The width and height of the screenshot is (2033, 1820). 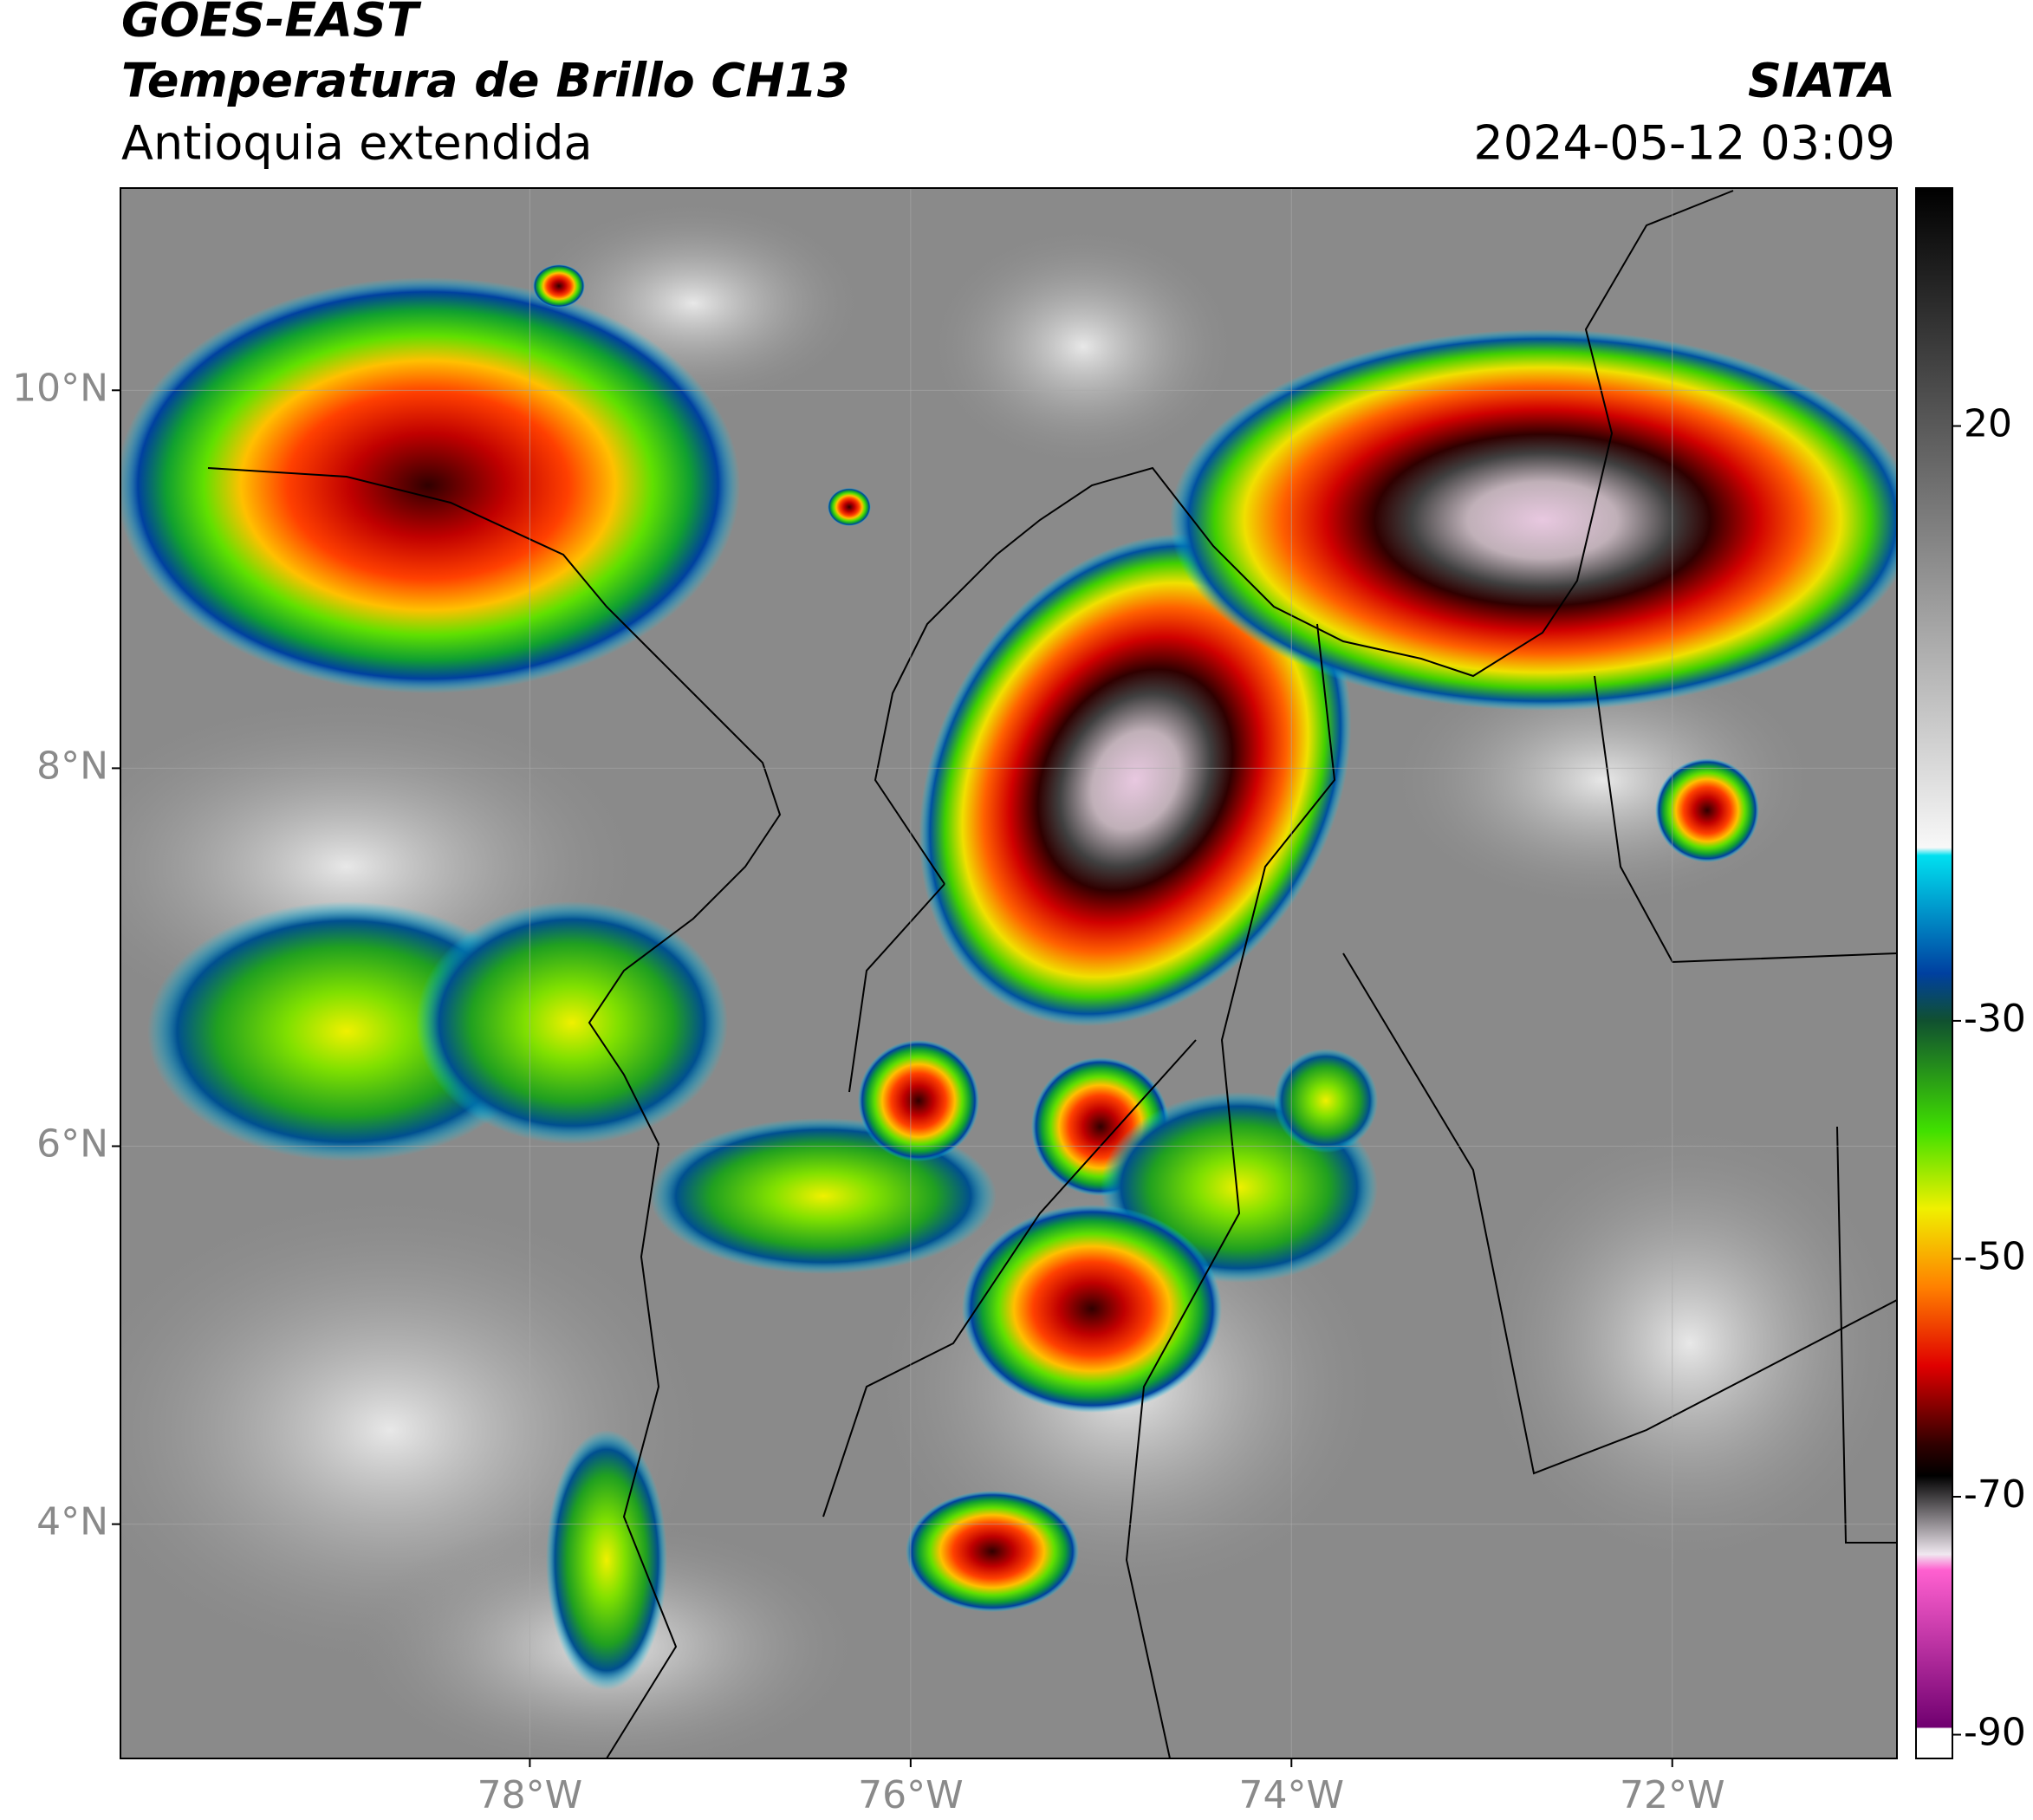 I want to click on datetime: 2024-05-12 03:09, so click(x=1684, y=143).